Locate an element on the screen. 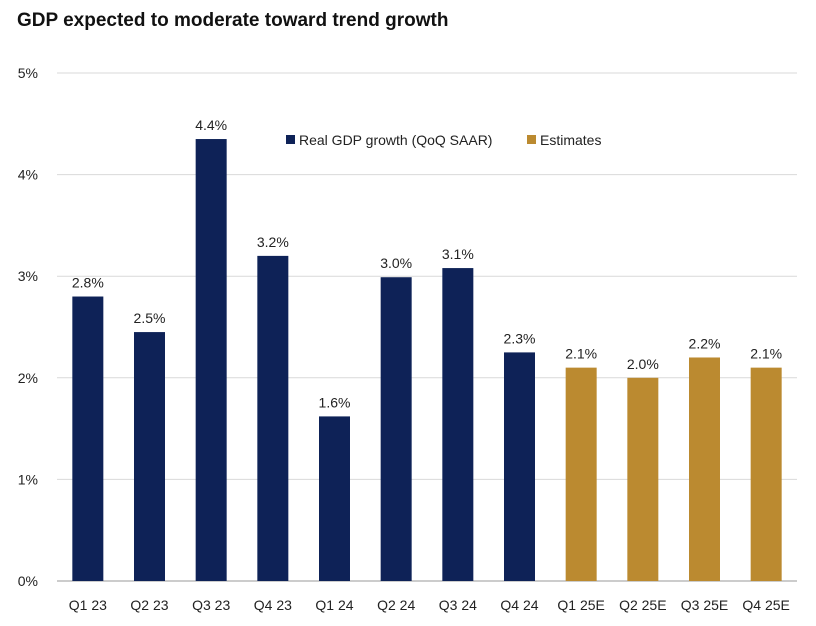 This screenshot has height=626, width=816. x-tick-label: Q4 25E is located at coordinates (765, 605).